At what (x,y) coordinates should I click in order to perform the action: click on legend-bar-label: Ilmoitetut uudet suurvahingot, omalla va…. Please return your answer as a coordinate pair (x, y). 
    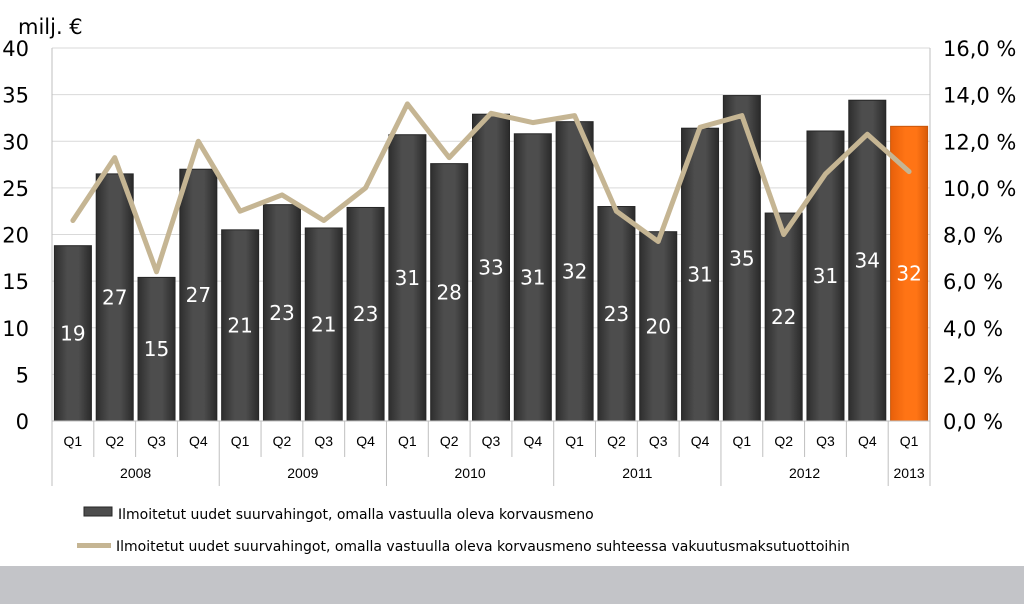
    Looking at the image, I should click on (356, 515).